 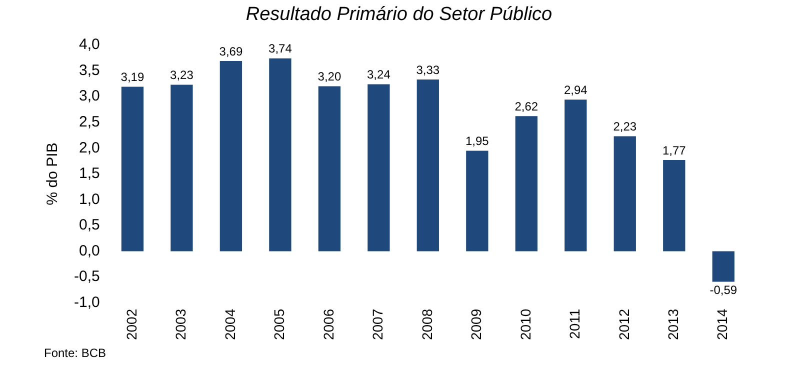 I want to click on x-tick-label: 2006, so click(x=328, y=324).